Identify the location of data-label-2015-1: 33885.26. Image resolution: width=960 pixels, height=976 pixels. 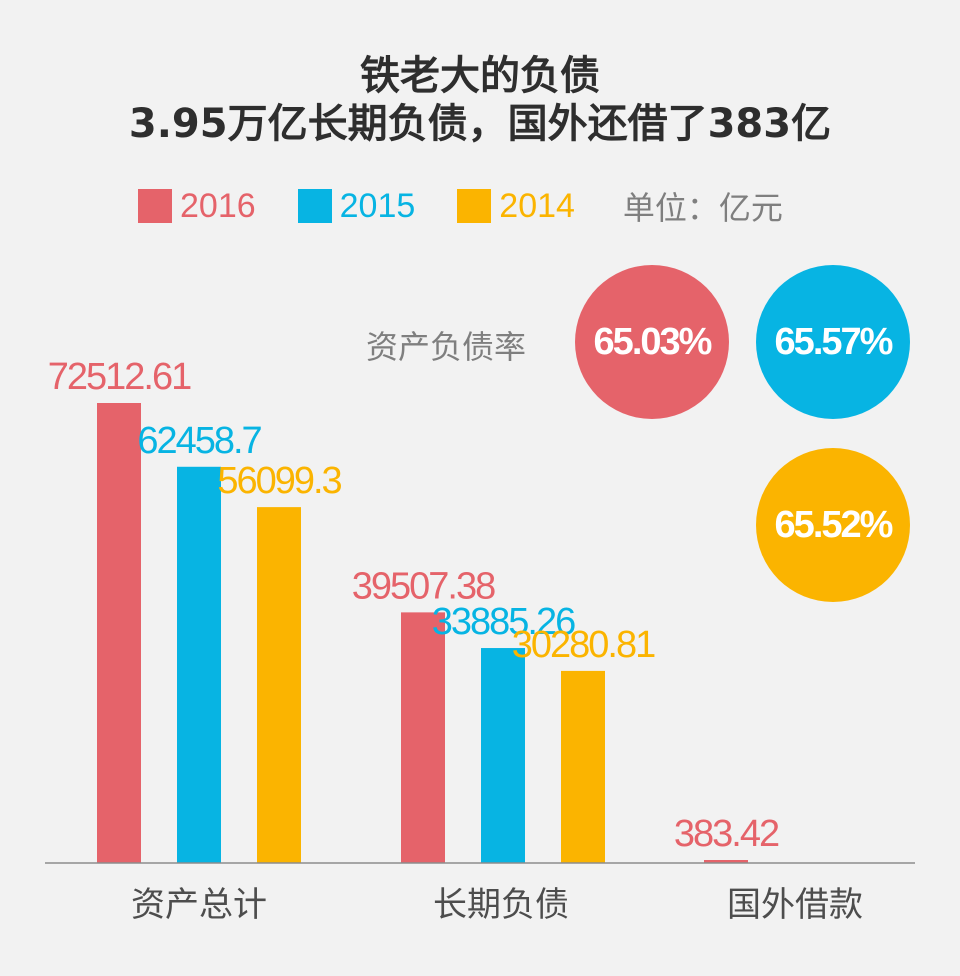
(503, 622).